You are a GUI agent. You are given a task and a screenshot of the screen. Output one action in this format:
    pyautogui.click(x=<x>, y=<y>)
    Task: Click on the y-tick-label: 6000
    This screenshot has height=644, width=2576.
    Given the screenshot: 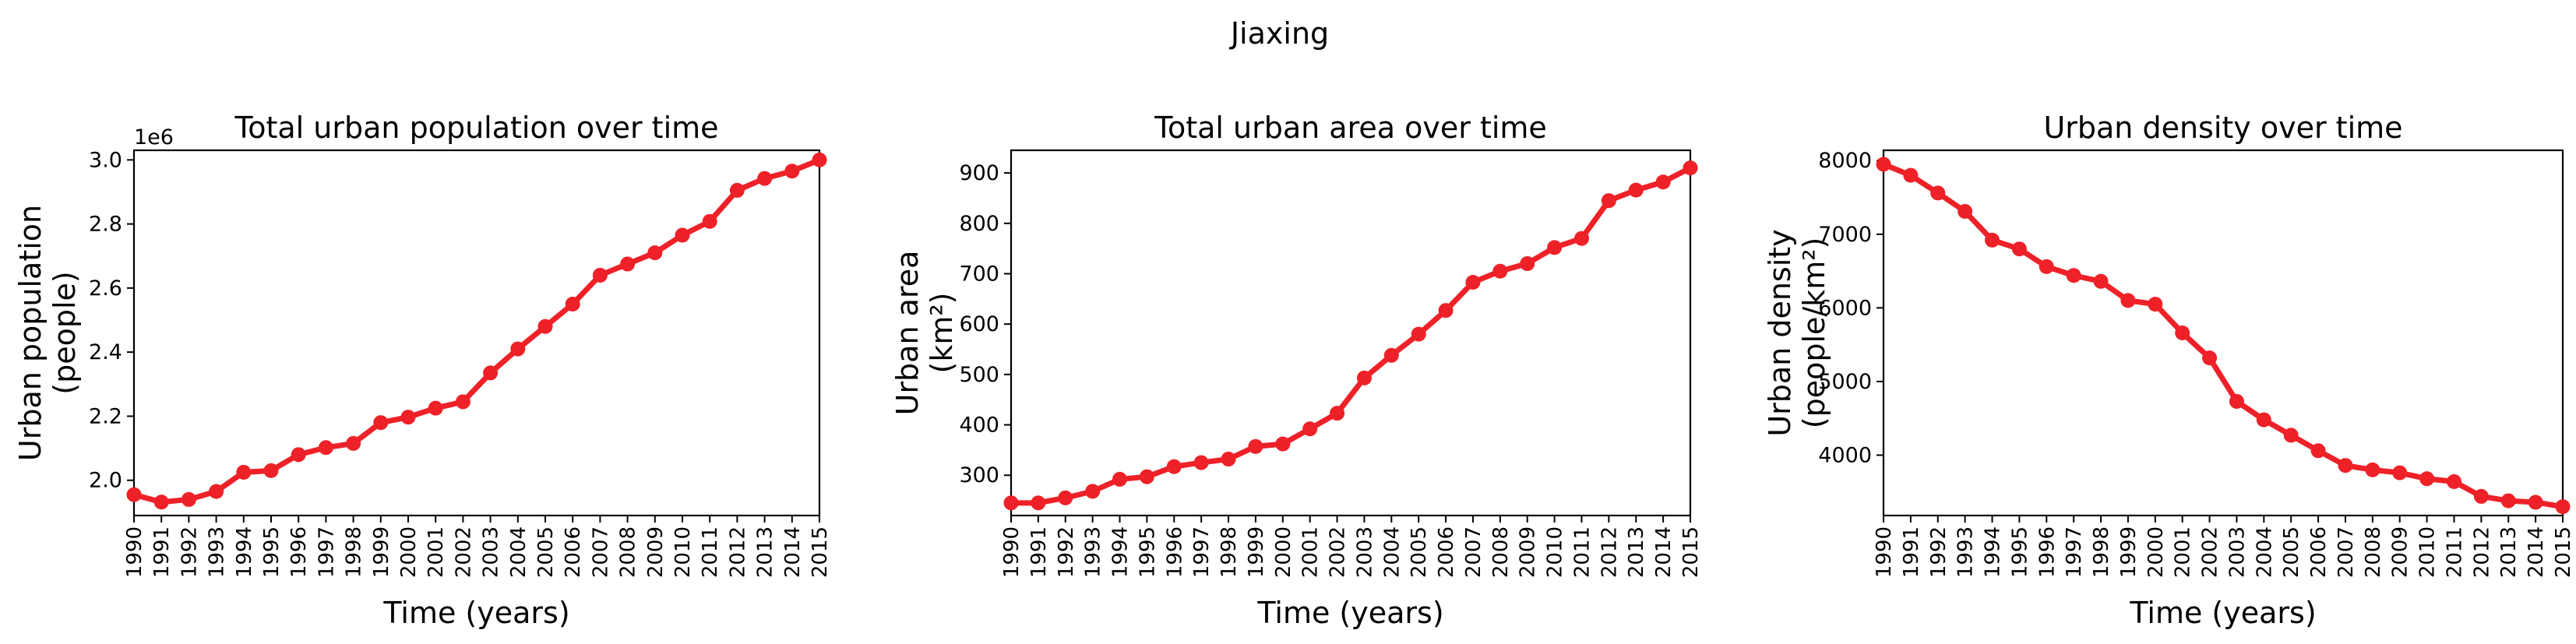 What is the action you would take?
    pyautogui.click(x=1845, y=308)
    